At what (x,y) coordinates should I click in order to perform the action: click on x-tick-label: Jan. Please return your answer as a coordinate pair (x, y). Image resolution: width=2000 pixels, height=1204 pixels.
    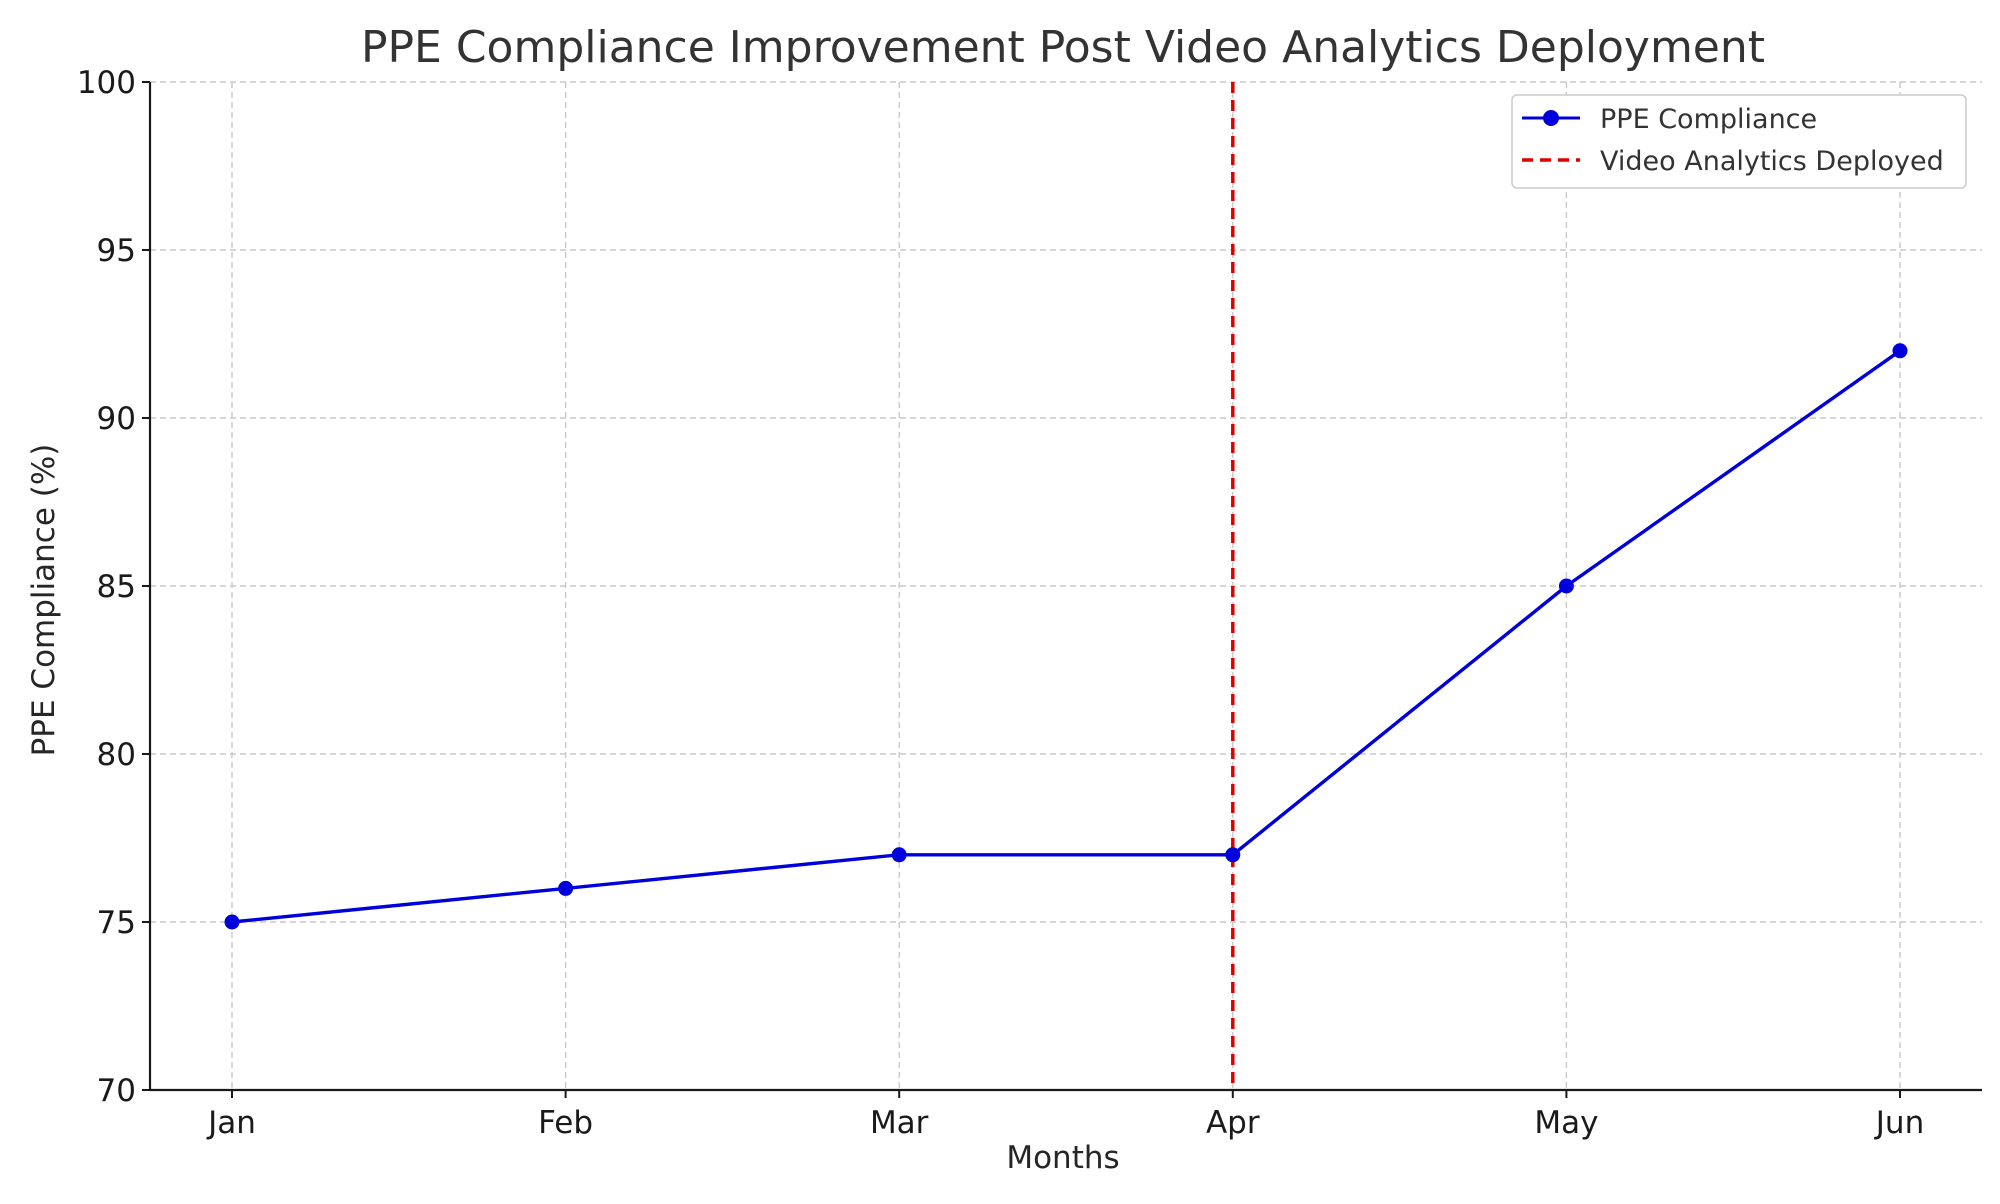
    Looking at the image, I should click on (231, 1123).